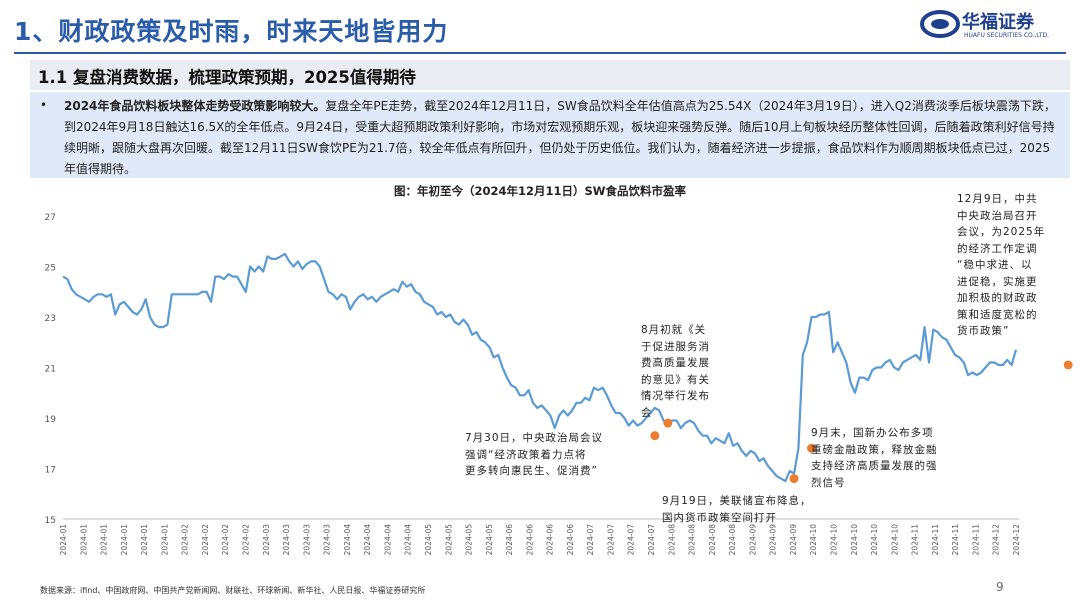 The width and height of the screenshot is (1080, 608). I want to click on description-lead: 2024年食品饮料板块整体走势受政策影响较大。, so click(195, 106).